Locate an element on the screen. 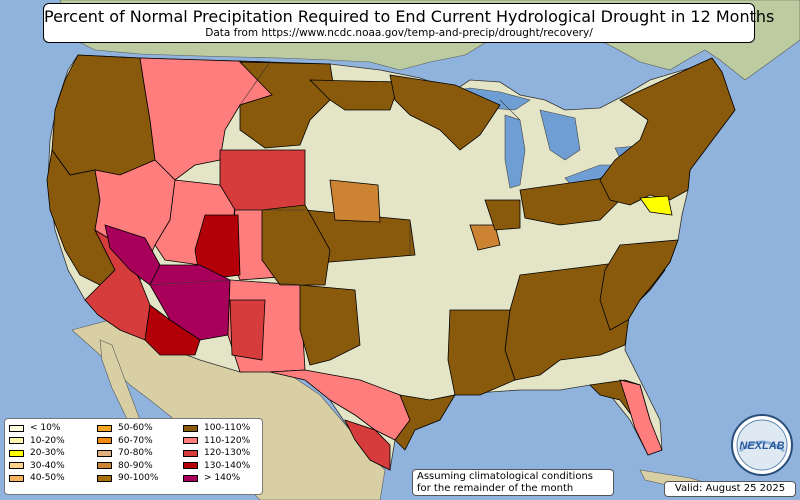  nexlab-logo-icon: NEXLAB is located at coordinates (762, 445).